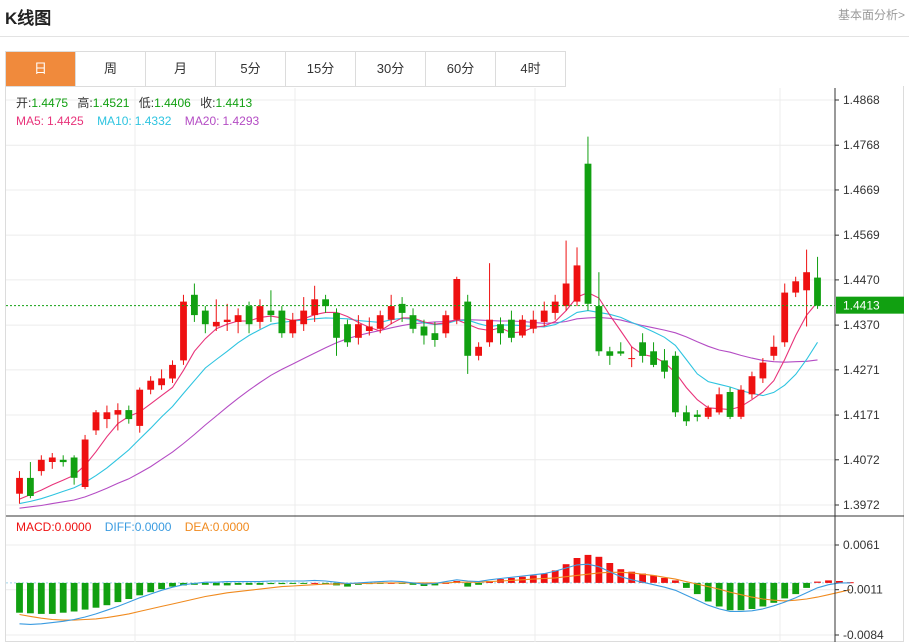 The height and width of the screenshot is (643, 909). I want to click on tab-5min: 5分, so click(251, 69).